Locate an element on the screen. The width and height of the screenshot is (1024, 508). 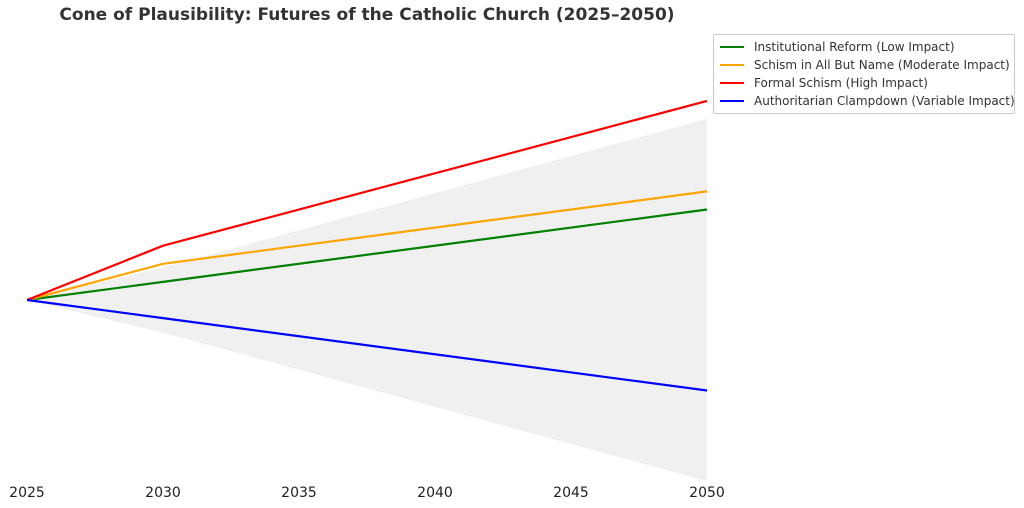
legend-item: Institutional Reform (Low Impact) is located at coordinates (864, 47).